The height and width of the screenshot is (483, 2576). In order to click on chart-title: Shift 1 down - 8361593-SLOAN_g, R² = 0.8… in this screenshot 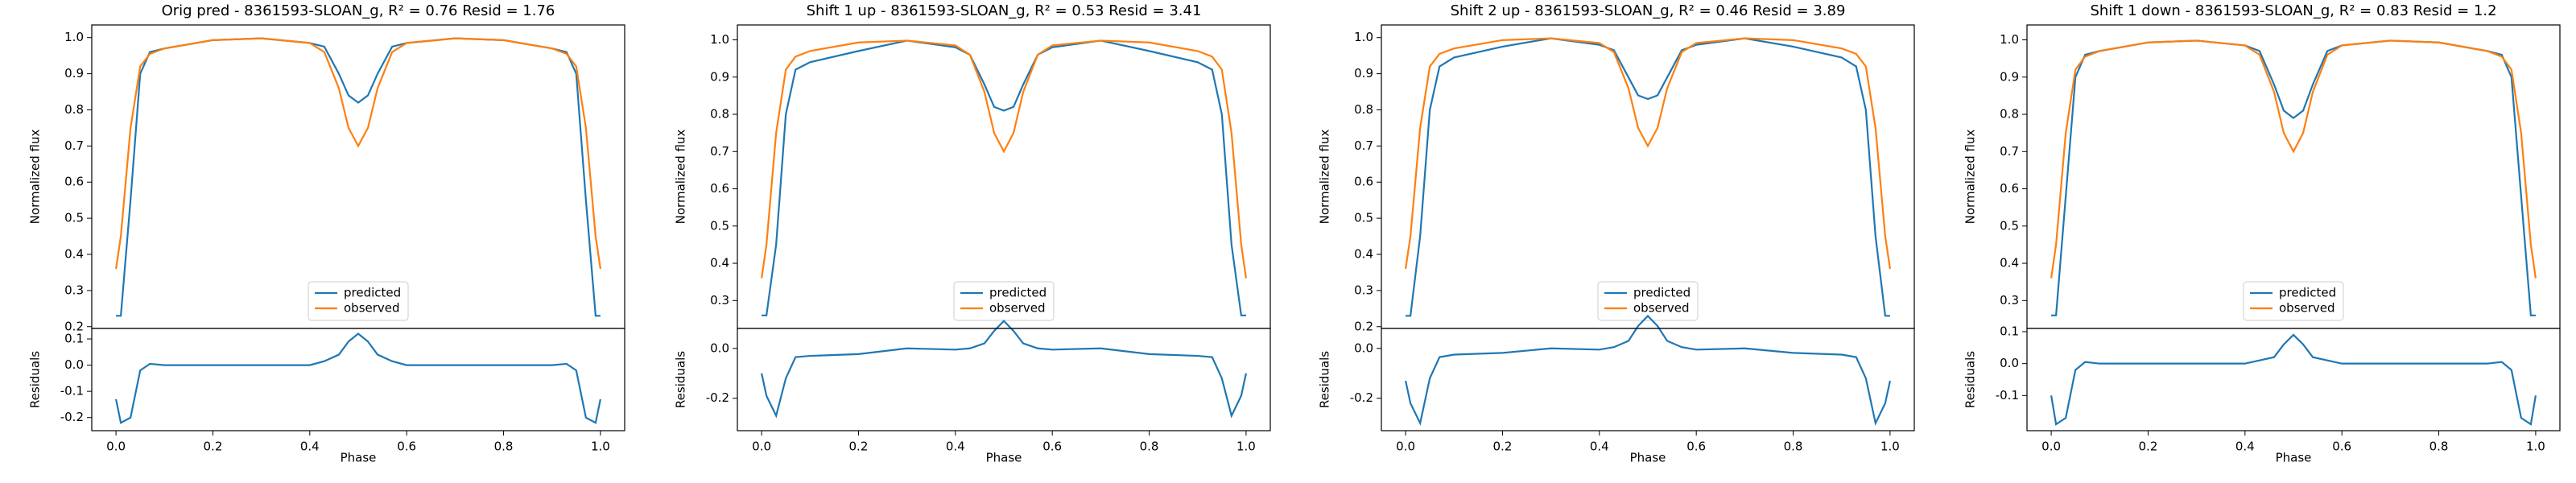, I will do `click(2293, 10)`.